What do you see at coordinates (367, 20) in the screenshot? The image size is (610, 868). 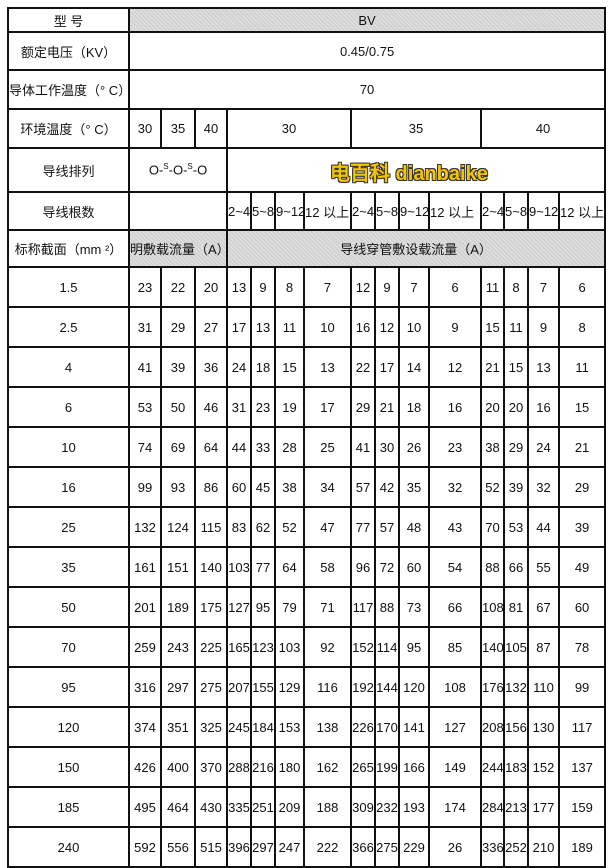 I see `model-value: BV` at bounding box center [367, 20].